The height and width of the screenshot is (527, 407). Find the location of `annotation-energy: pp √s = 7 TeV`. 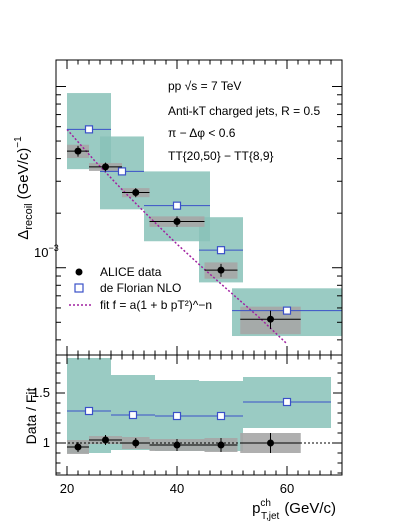

annotation-energy: pp √s = 7 TeV is located at coordinates (204, 86).